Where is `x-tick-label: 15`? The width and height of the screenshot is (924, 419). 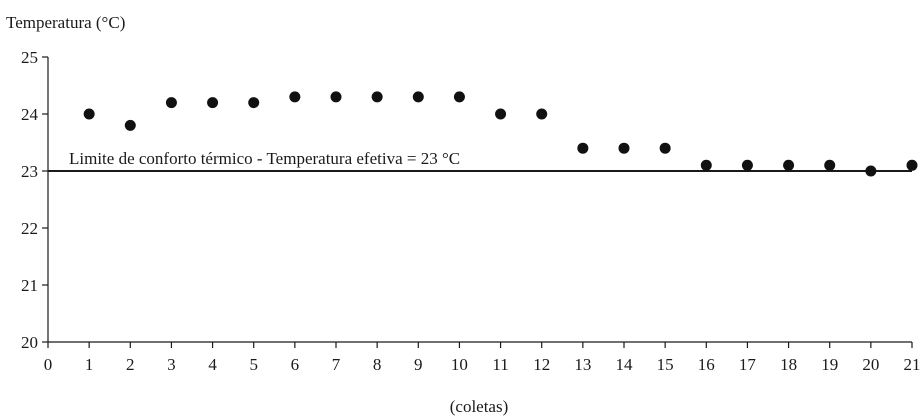 x-tick-label: 15 is located at coordinates (665, 364).